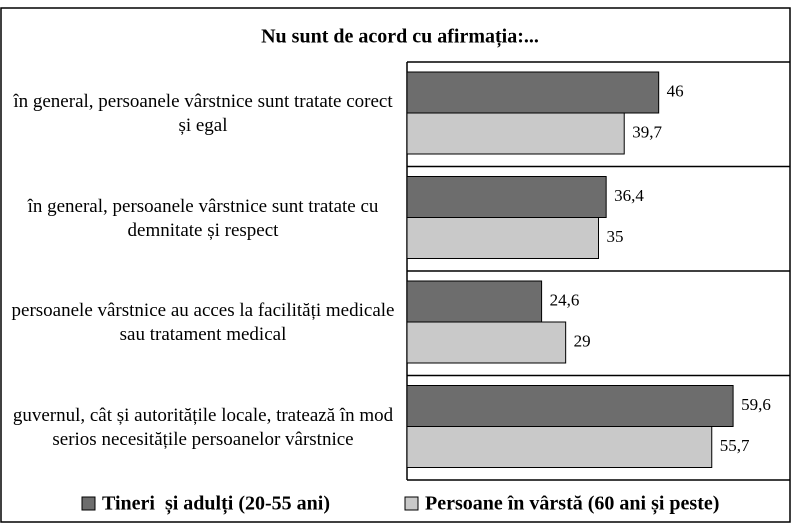  I want to click on data-label: 39,7, so click(647, 131).